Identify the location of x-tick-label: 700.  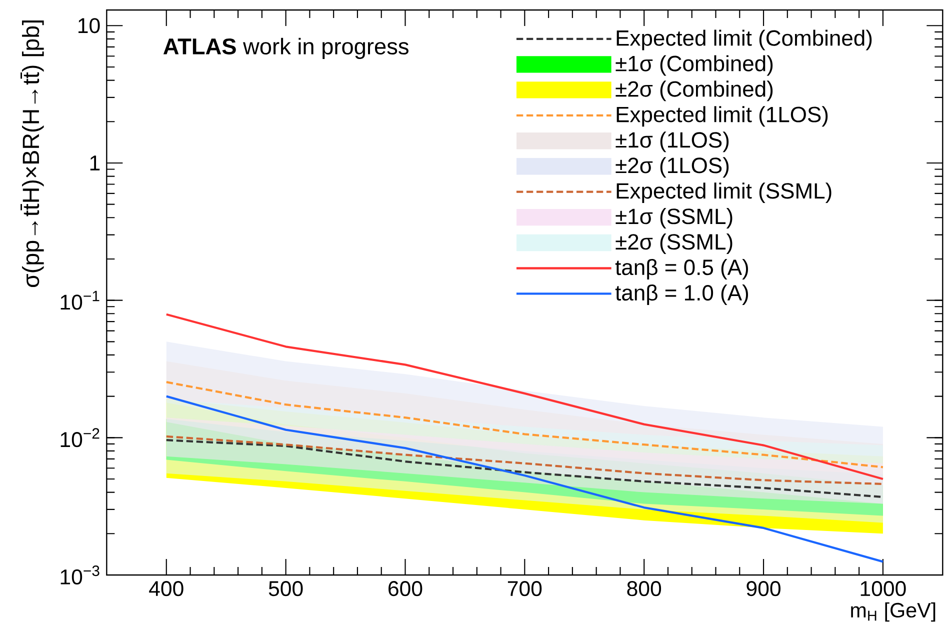
(525, 588).